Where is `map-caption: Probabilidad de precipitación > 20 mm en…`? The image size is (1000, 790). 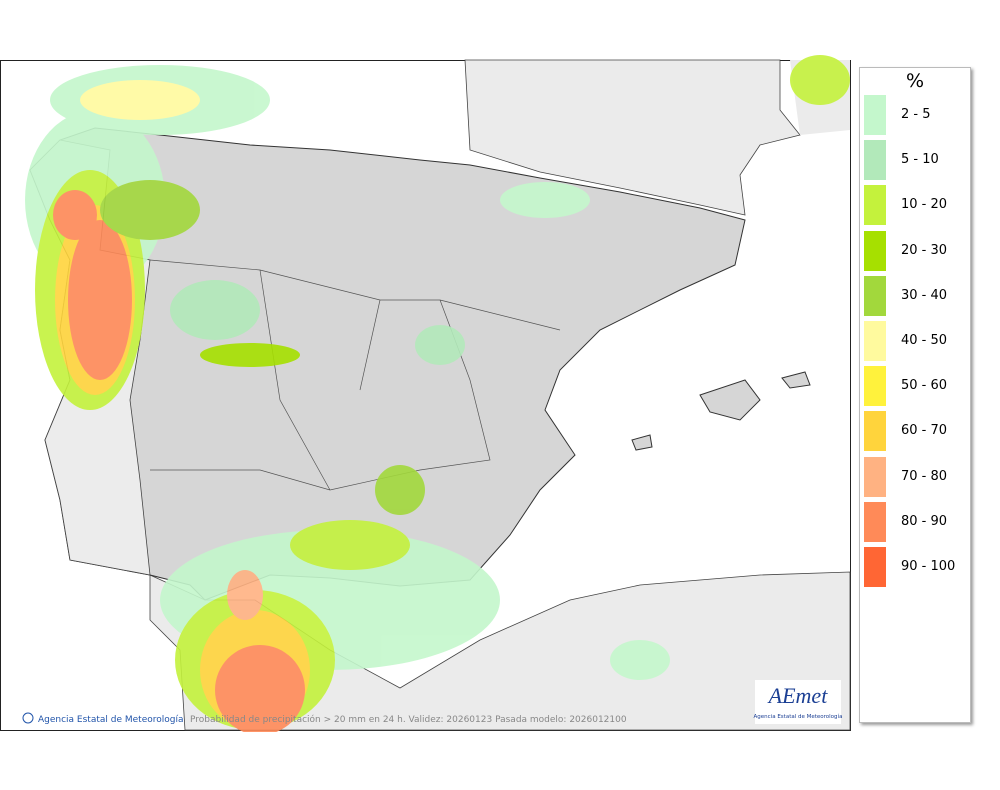 map-caption: Probabilidad de precipitación > 20 mm en… is located at coordinates (408, 719).